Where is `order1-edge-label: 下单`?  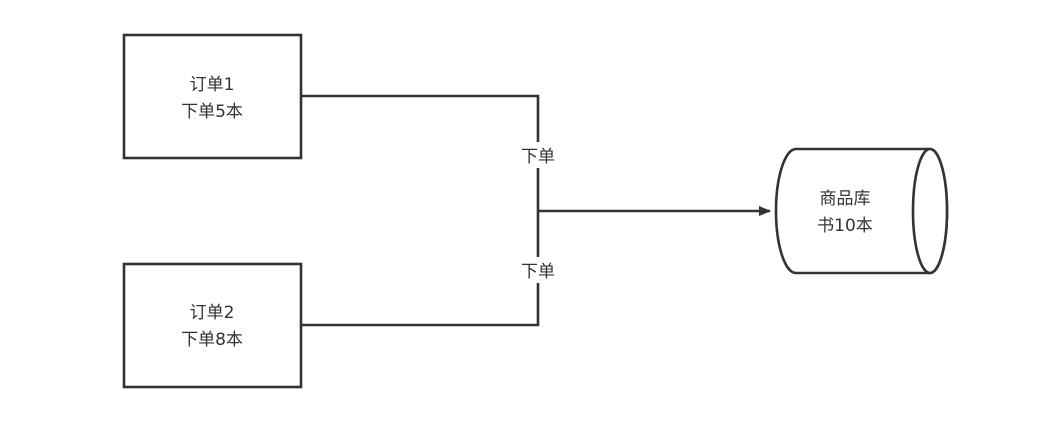 order1-edge-label: 下单 is located at coordinates (538, 155).